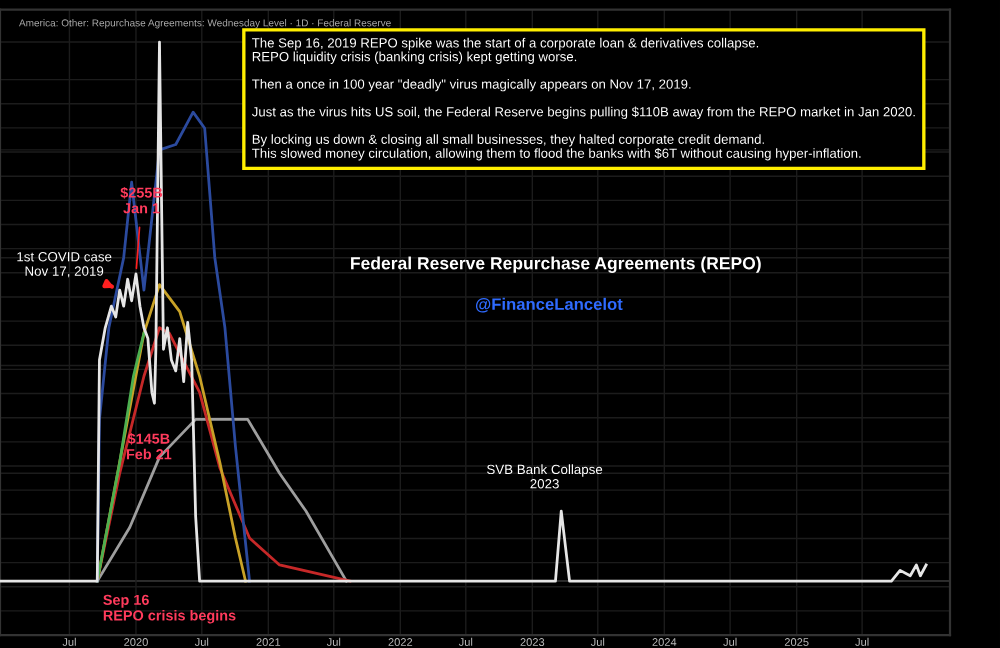 The image size is (1000, 648). Describe the element at coordinates (549, 305) in the screenshot. I see `annotation: @FinanceLancelot` at that location.